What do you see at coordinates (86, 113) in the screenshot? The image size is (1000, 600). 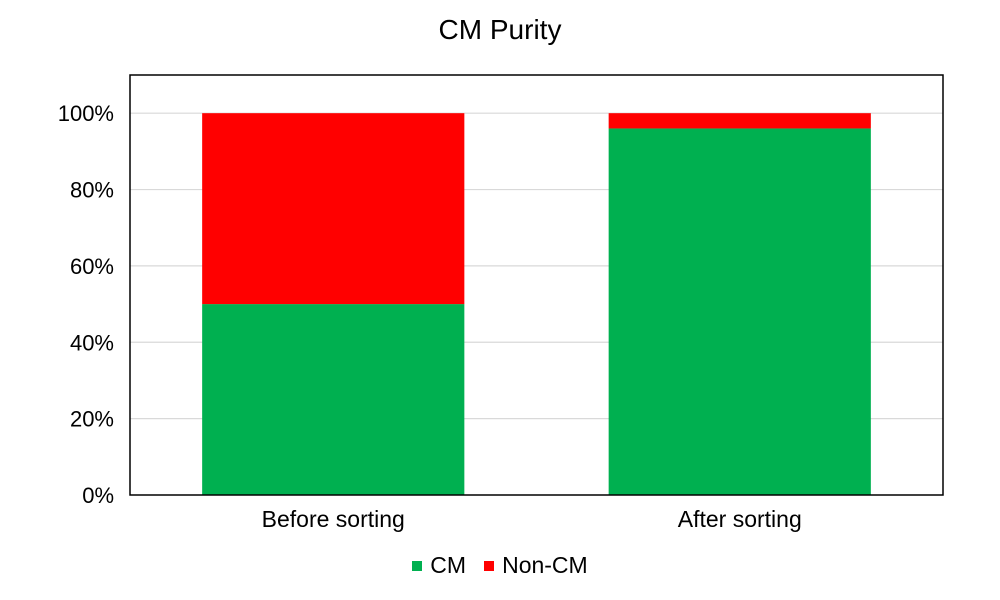 I see `y-tick-label: 100%` at bounding box center [86, 113].